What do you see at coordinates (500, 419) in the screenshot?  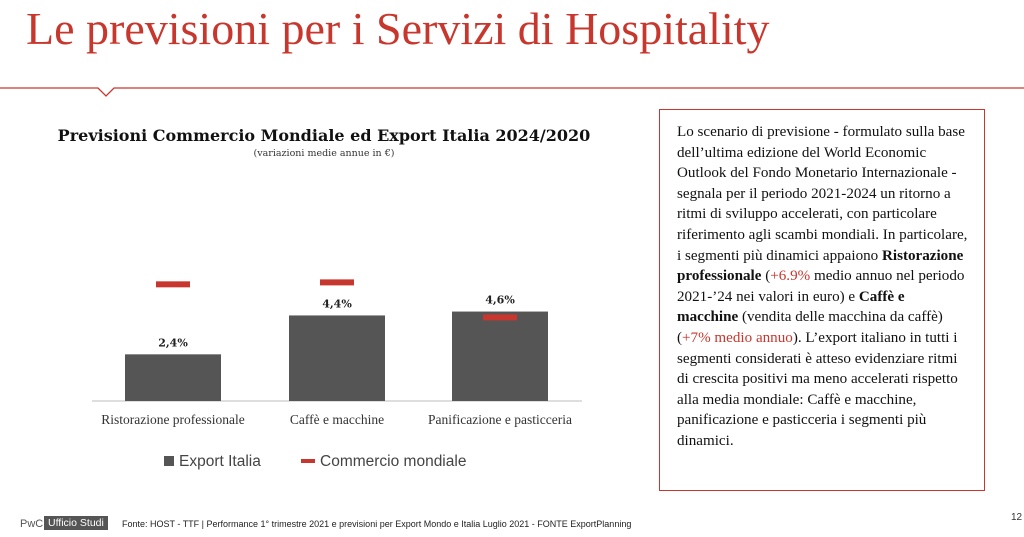 I see `category-label: Panificazione e pasticceria` at bounding box center [500, 419].